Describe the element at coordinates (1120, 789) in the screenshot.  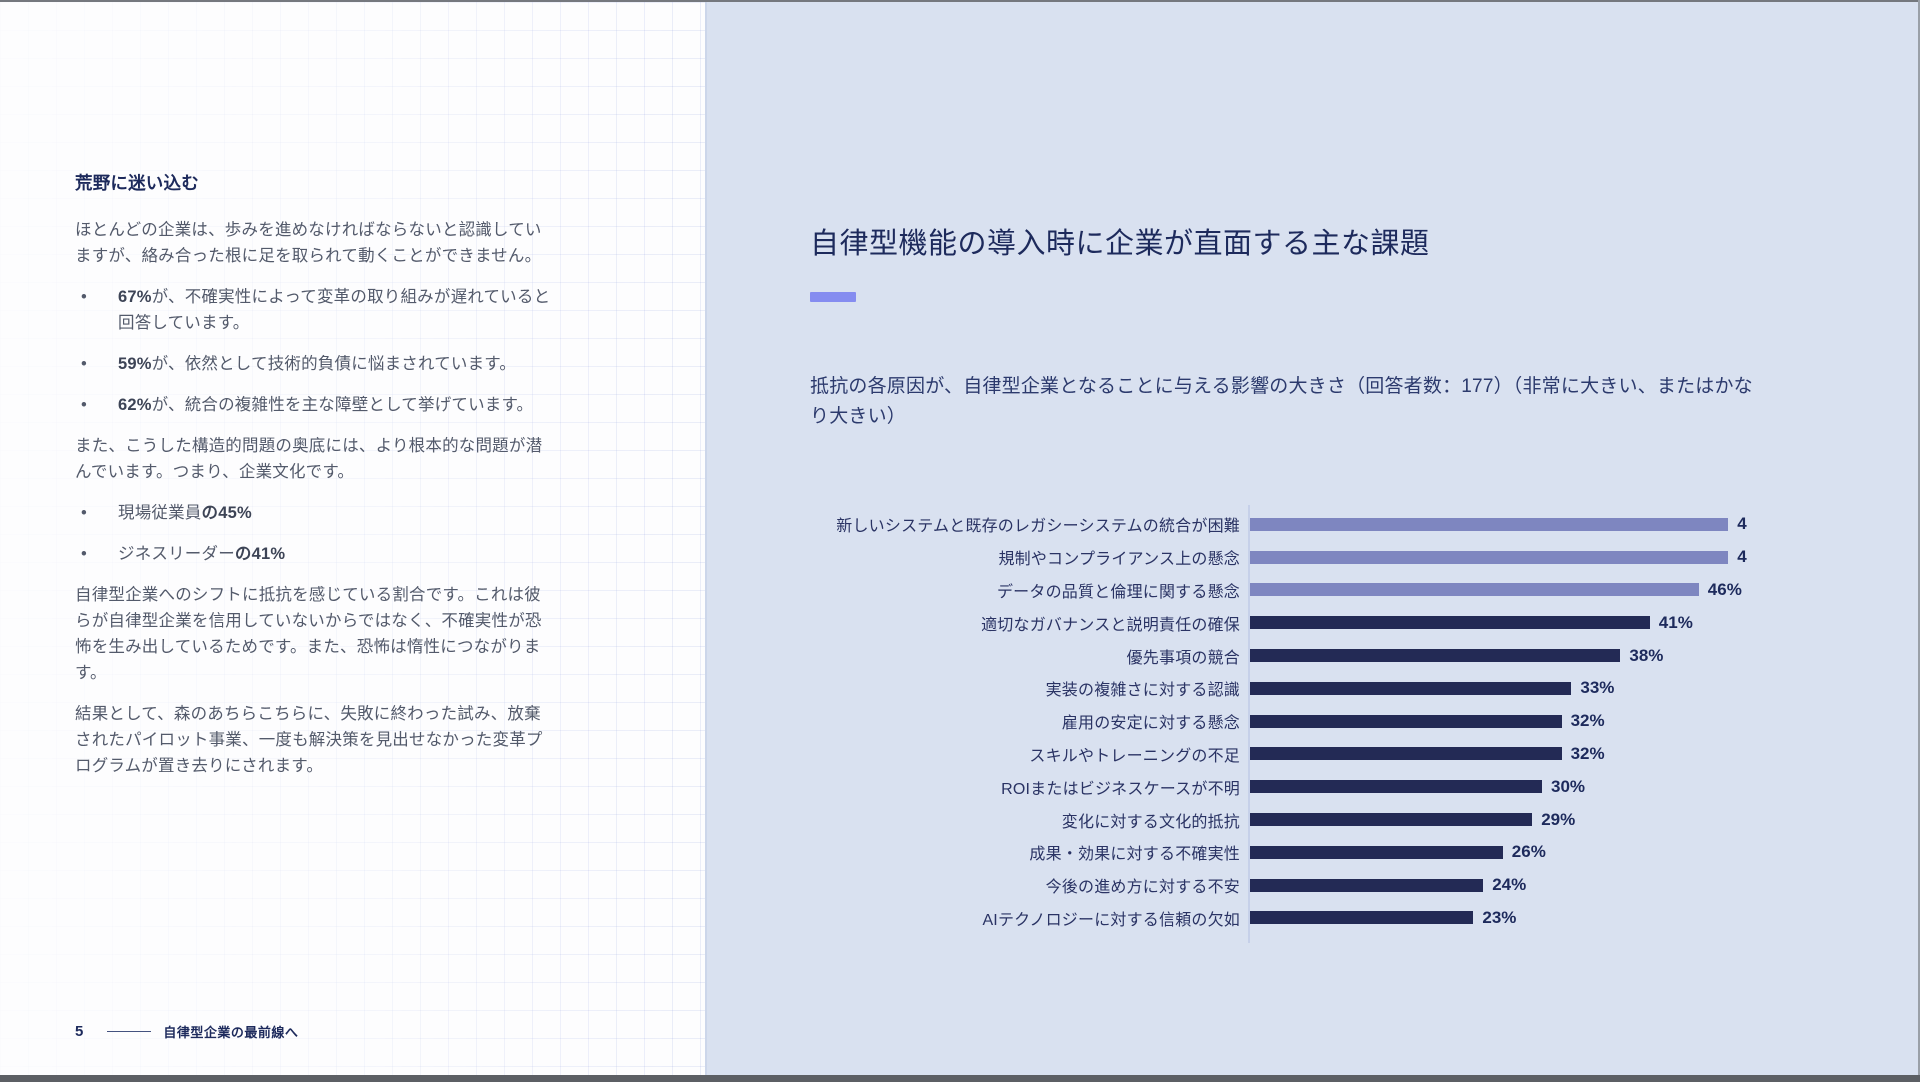
I see `chart-category-label: ROIまたはビジネスケースが不明` at that location.